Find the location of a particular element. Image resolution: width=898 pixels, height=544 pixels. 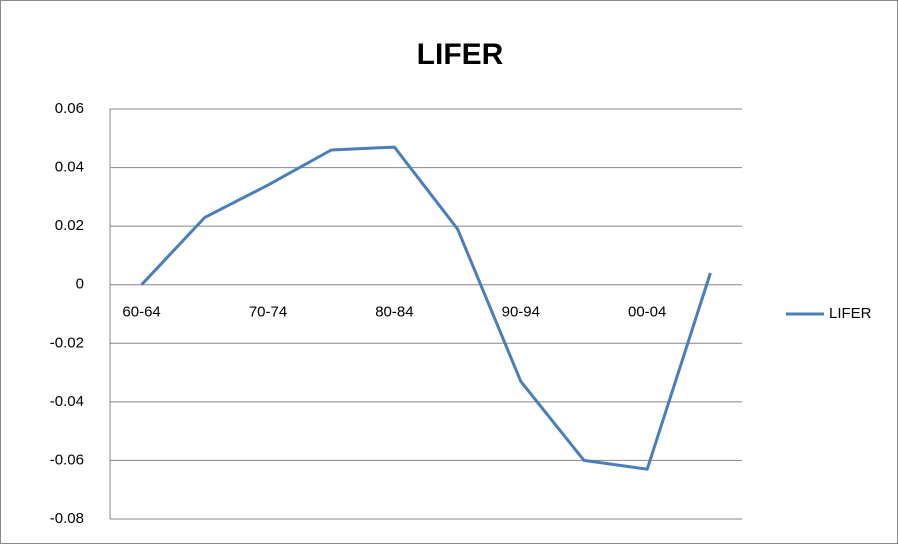

x-tick-label: 70-74 is located at coordinates (268, 312).